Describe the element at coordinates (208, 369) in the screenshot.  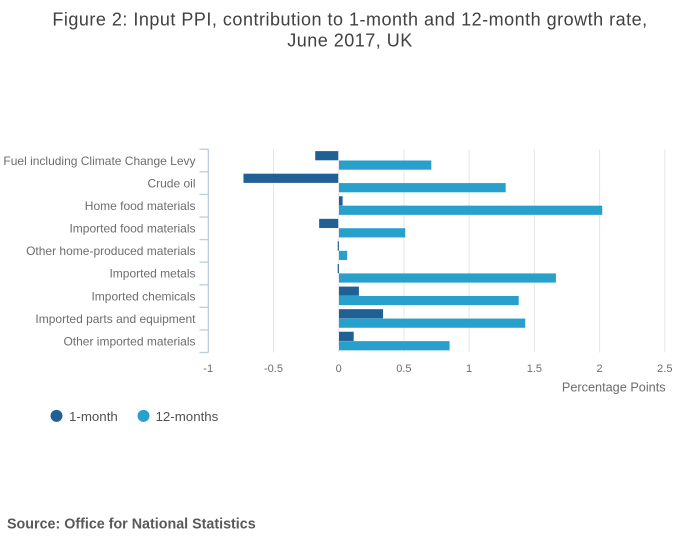
I see `svg-text: -1` at that location.